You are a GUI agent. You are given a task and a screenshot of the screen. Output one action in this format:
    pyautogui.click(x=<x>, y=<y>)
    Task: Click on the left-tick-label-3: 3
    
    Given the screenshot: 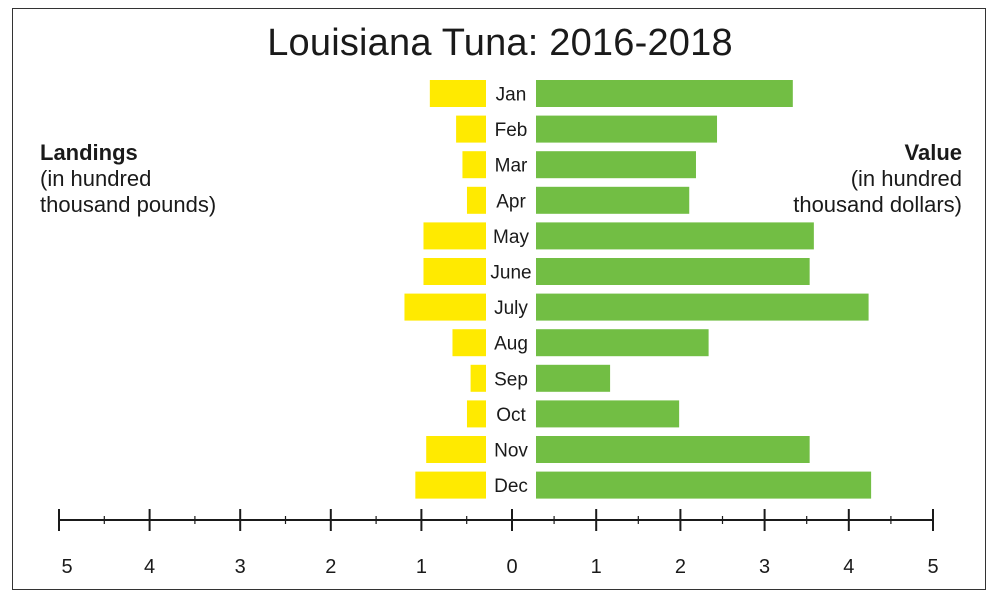 What is the action you would take?
    pyautogui.click(x=240, y=567)
    